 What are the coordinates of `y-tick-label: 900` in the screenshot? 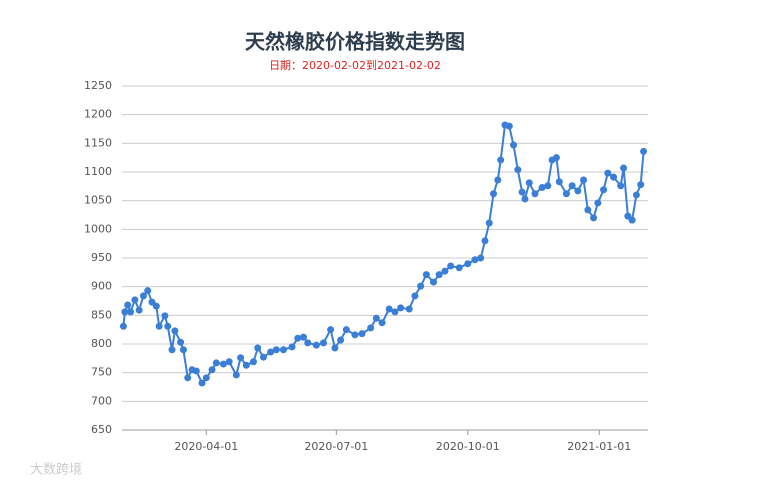 It's located at (101, 286).